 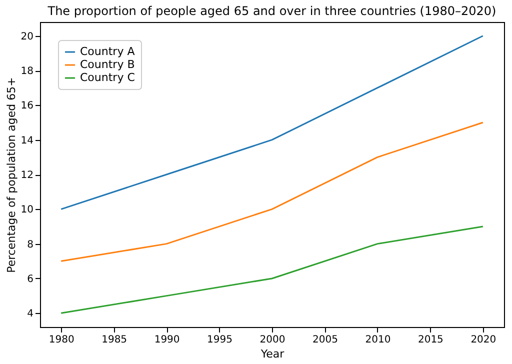 I want to click on y-tick-label: 8, so click(x=30, y=244).